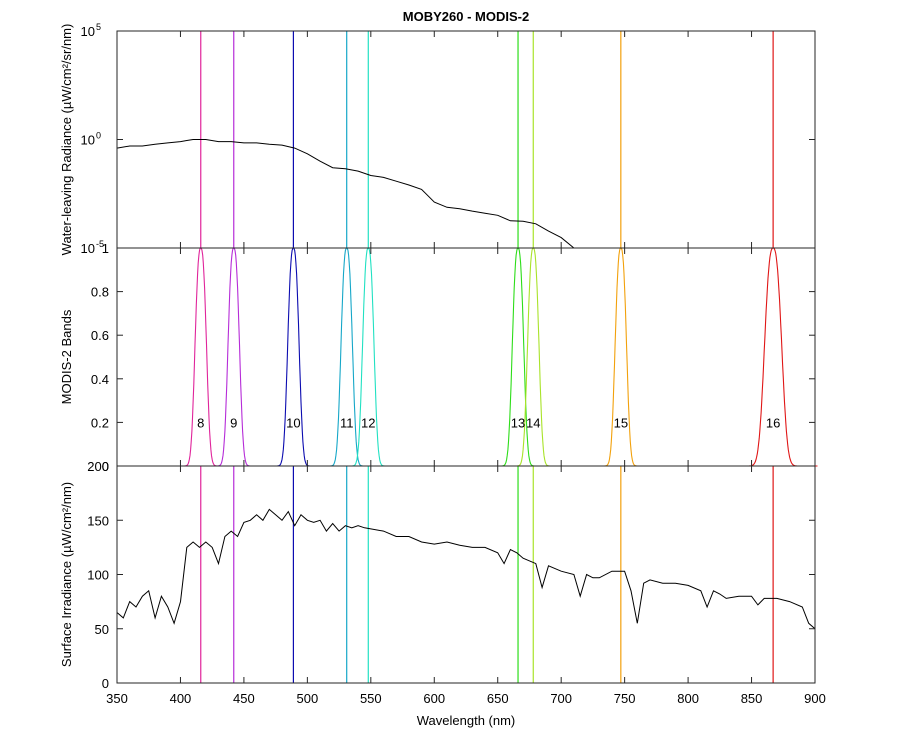 The image size is (900, 750). I want to click on chart-title: MOBY260 - MODIS-2, so click(466, 16).